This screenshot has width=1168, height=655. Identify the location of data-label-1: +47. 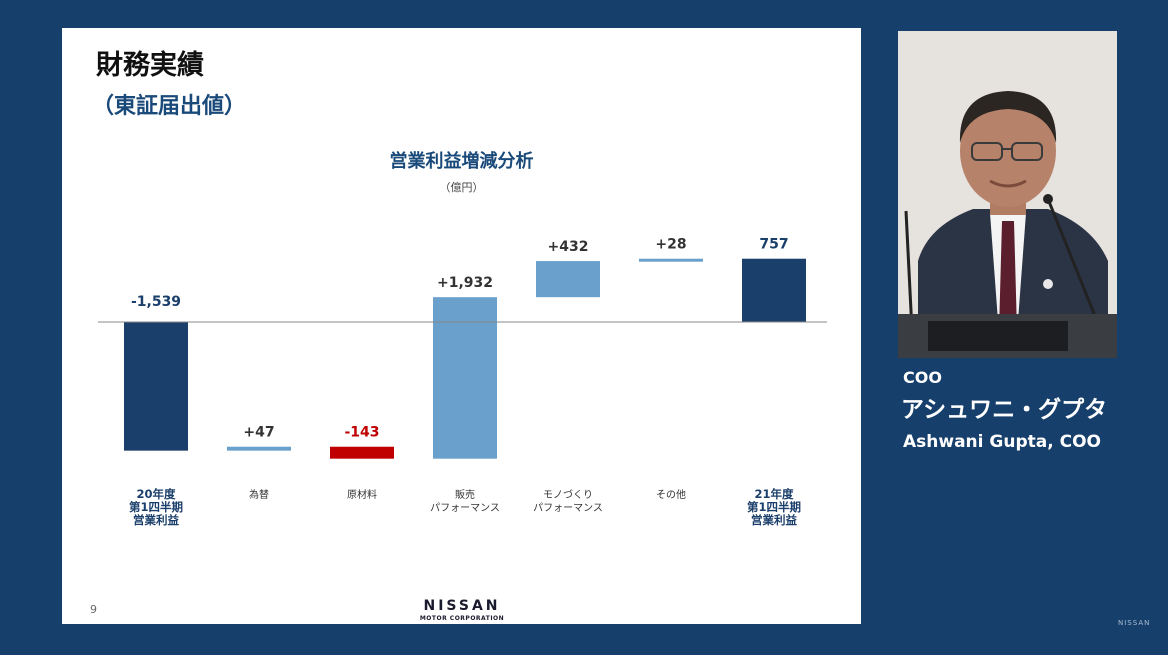
(258, 433).